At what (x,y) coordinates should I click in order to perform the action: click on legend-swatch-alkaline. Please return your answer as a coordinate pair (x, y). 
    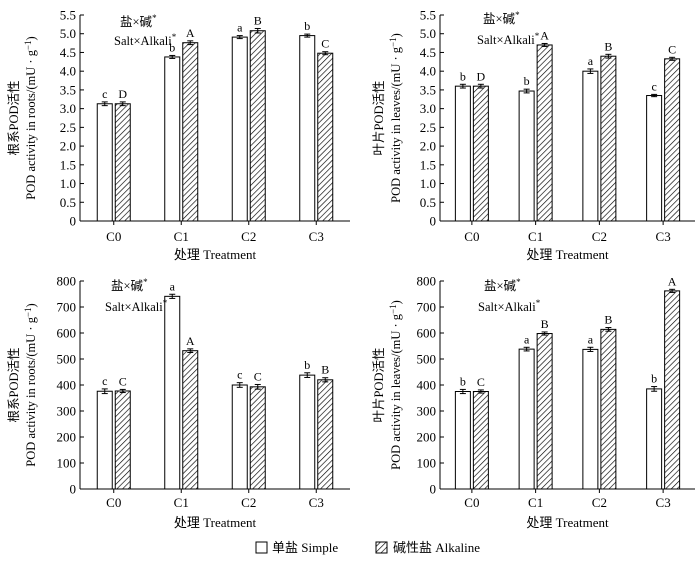
    Looking at the image, I should click on (381, 547).